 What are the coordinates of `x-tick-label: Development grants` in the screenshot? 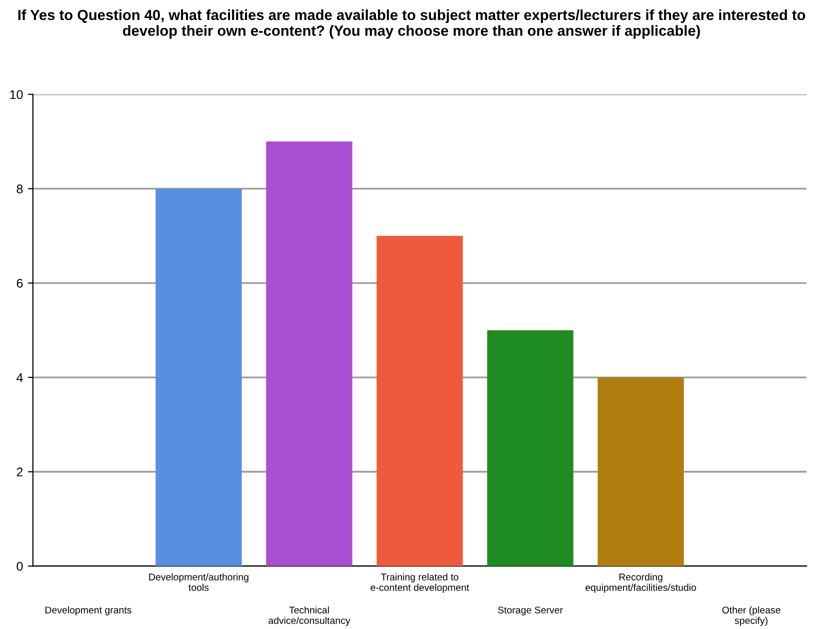 It's located at (88, 611).